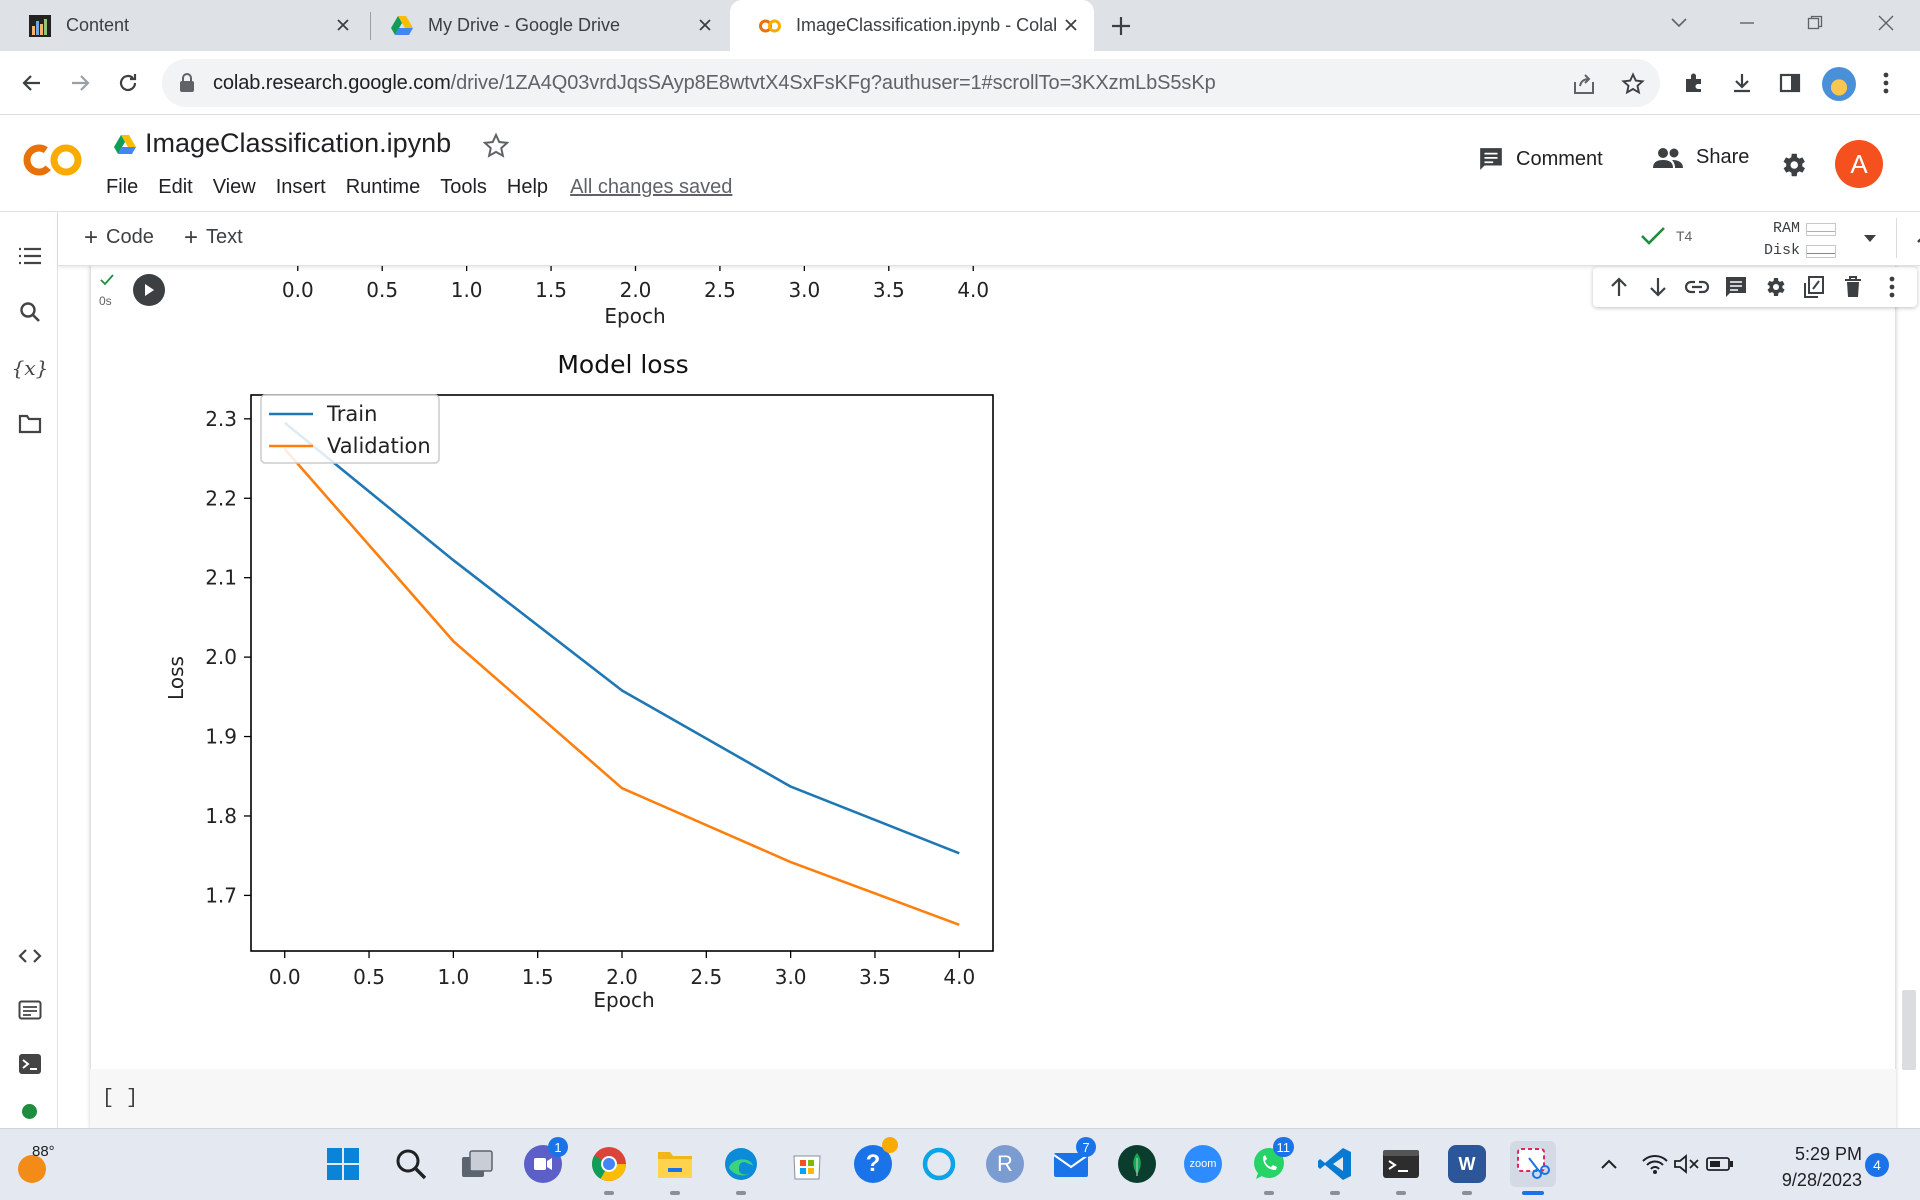  I want to click on search-icon, so click(30, 312).